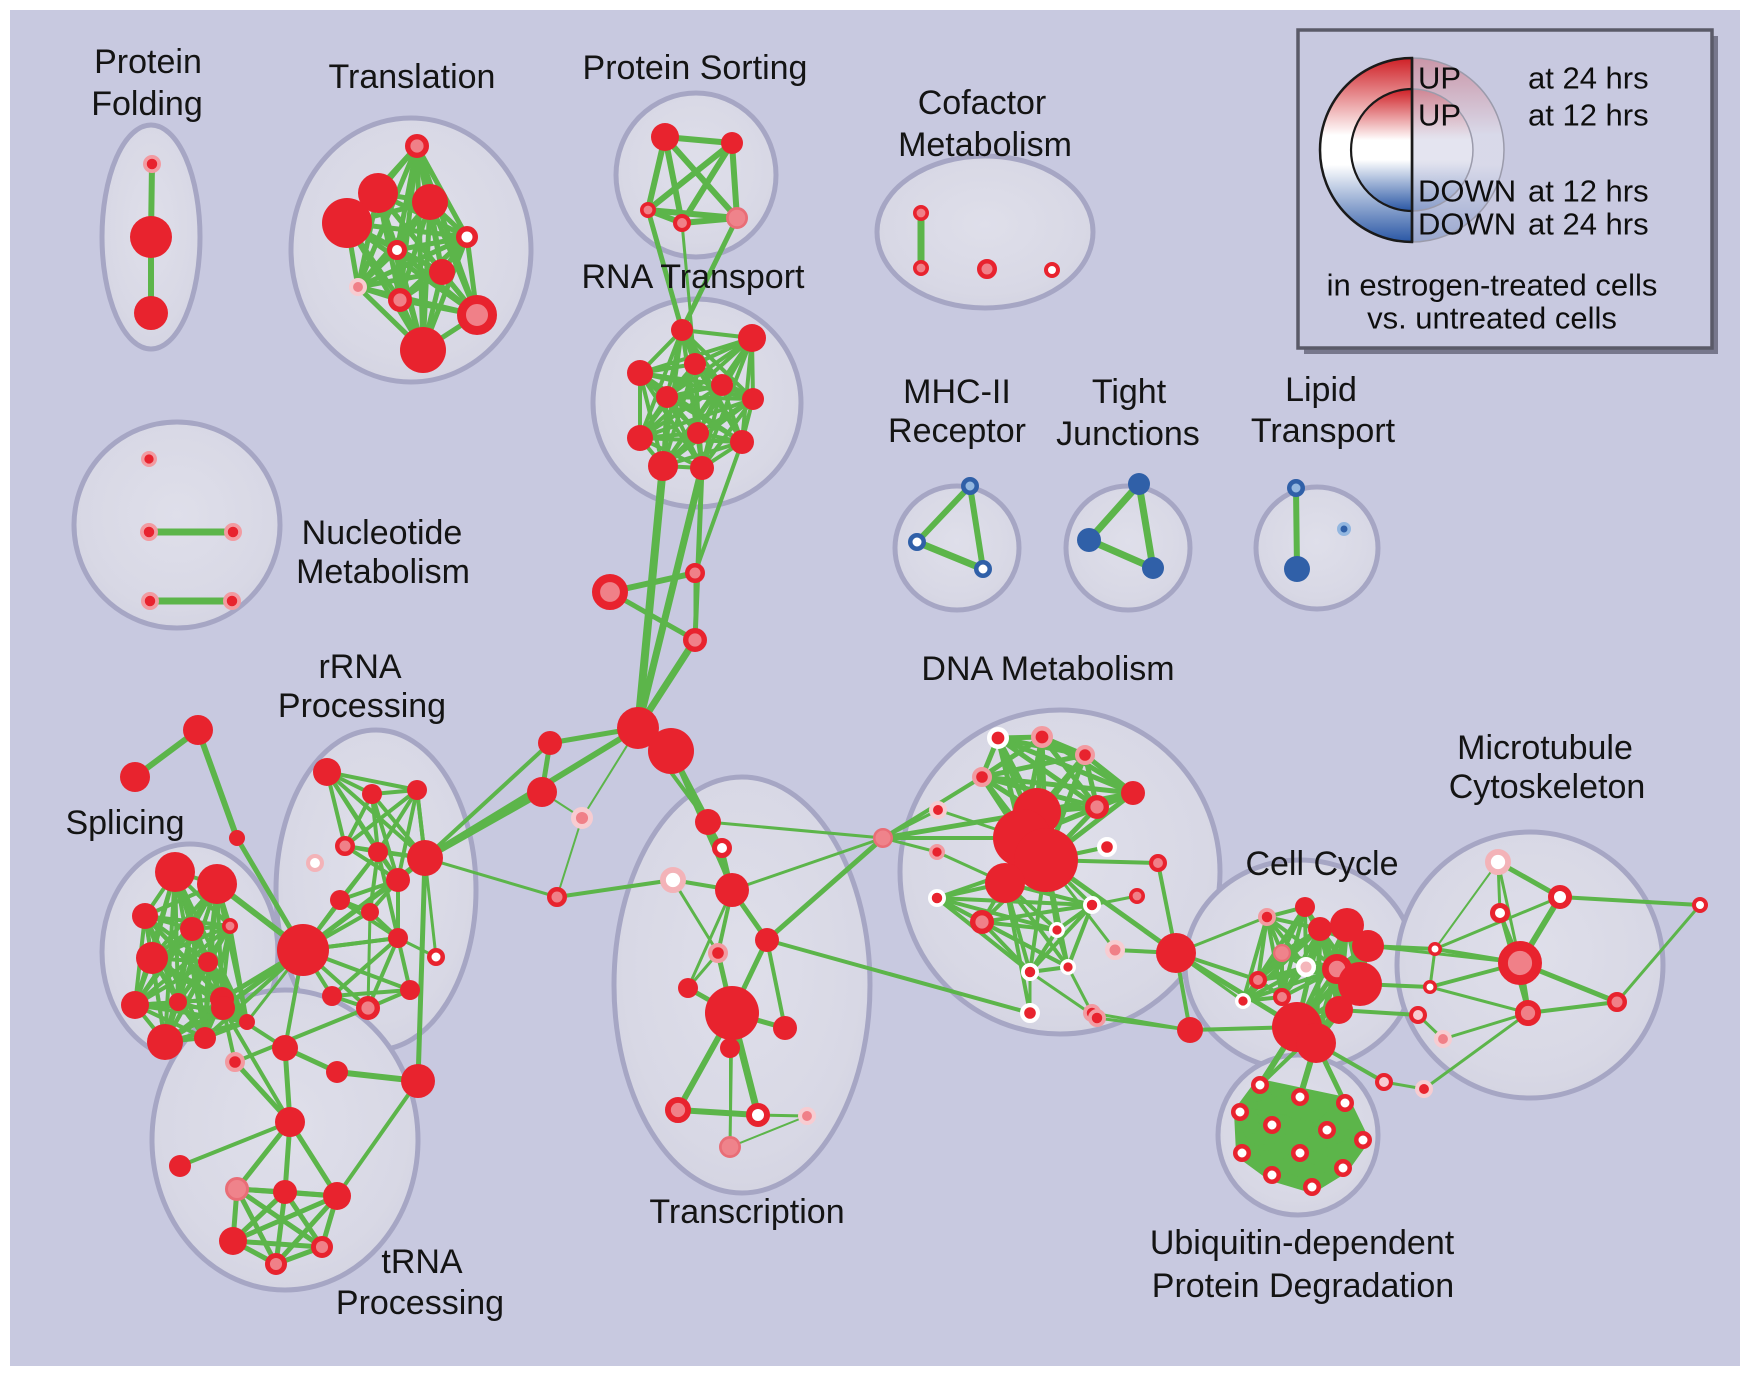 This screenshot has height=1376, width=1750. What do you see at coordinates (1317, 548) in the screenshot?
I see `cluster-region-lip` at bounding box center [1317, 548].